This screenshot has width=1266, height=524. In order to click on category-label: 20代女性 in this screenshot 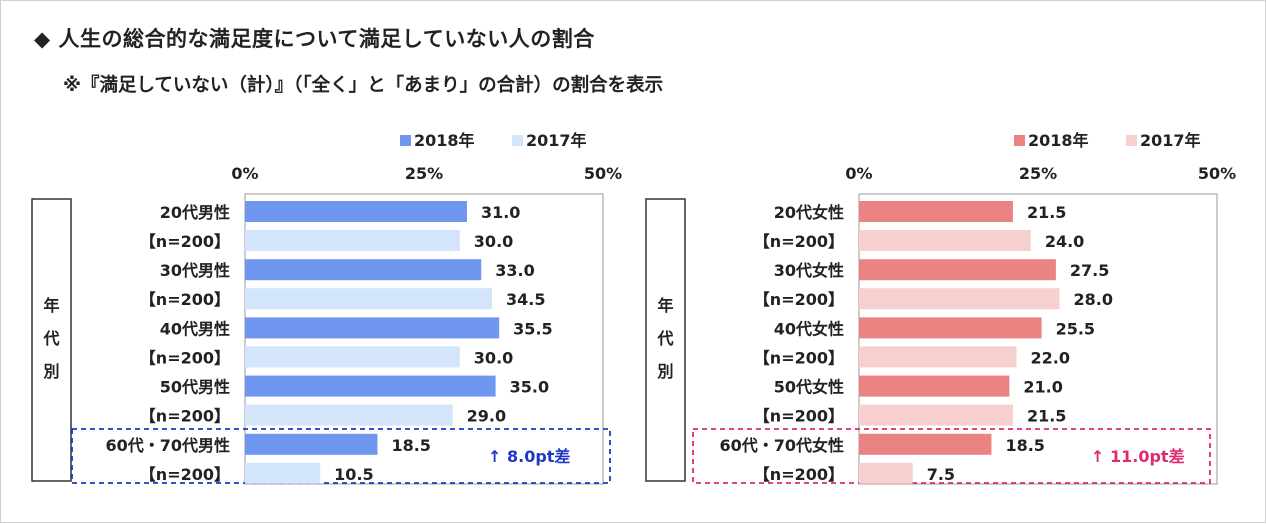, I will do `click(809, 212)`.